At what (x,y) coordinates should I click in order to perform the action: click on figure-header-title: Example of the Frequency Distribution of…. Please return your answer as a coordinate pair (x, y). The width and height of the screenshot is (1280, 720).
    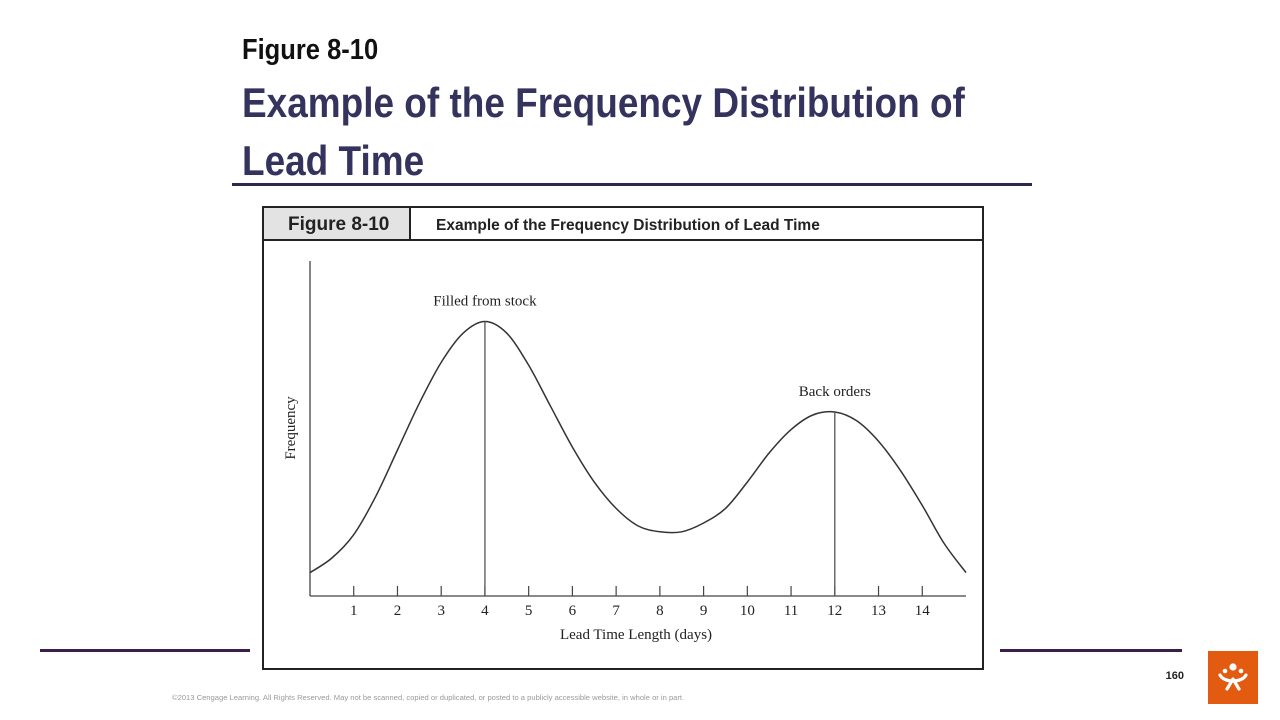
    Looking at the image, I should click on (628, 225).